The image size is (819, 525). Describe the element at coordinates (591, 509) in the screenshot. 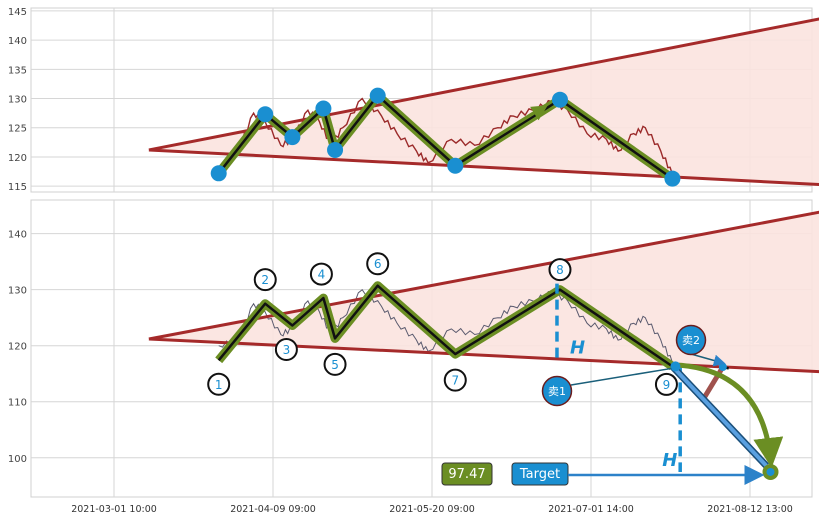

I see `x-tick-label: 2021-07-01 14:00` at that location.